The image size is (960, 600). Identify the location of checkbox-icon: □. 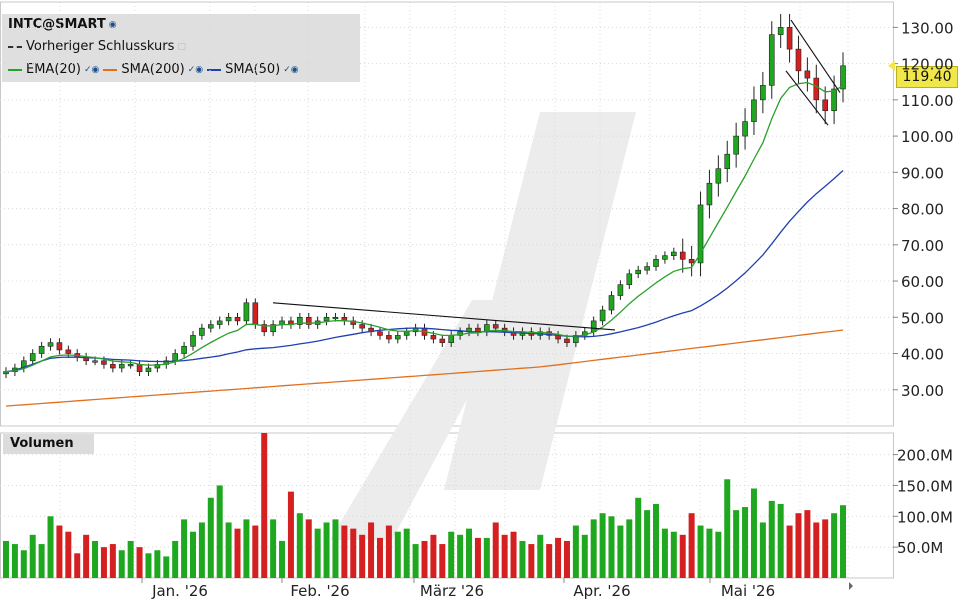
(181, 46).